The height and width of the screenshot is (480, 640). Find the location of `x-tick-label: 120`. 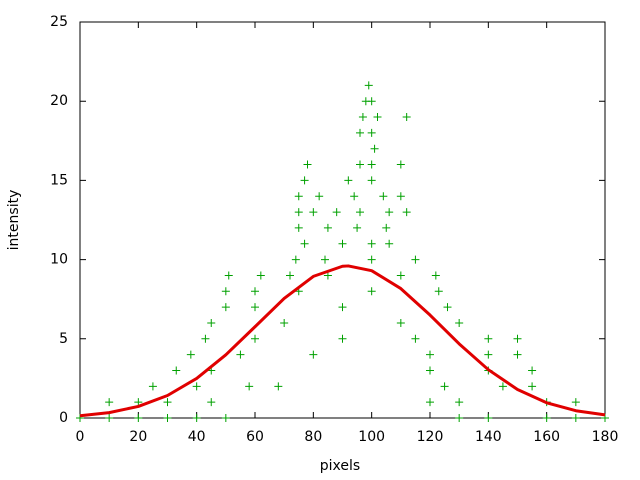

x-tick-label: 120 is located at coordinates (430, 437).